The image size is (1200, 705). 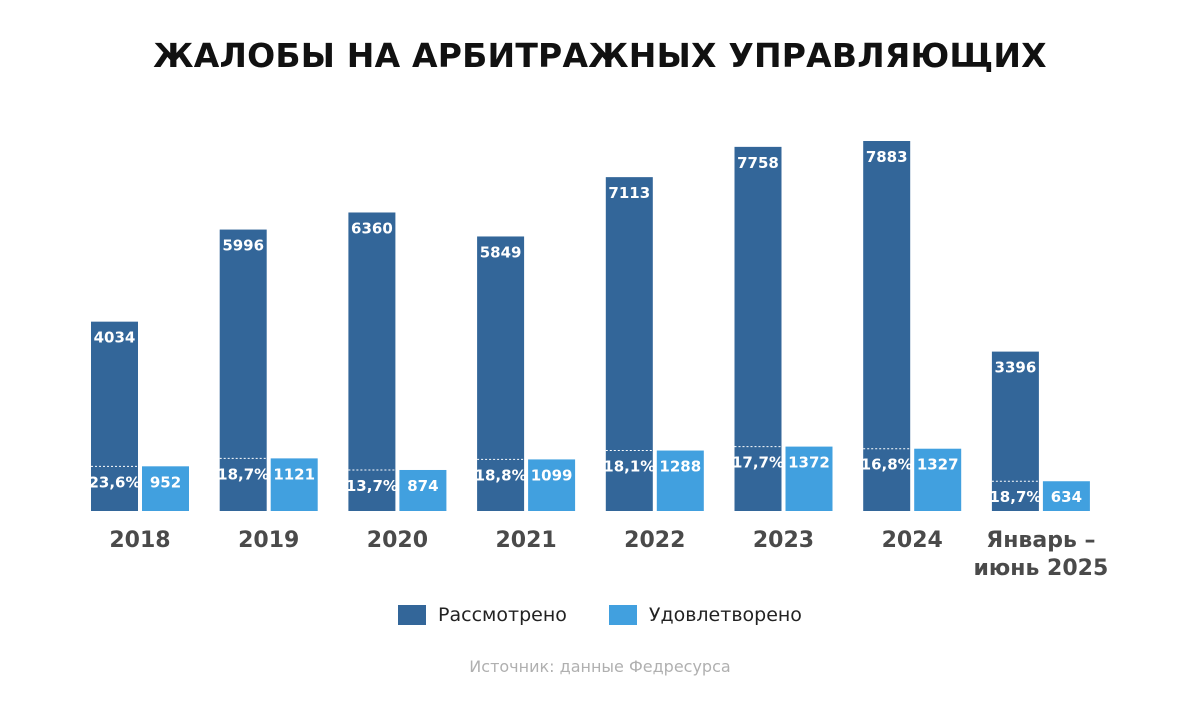 I want to click on legend-item-reviewed: Рассмотрено, so click(x=482, y=615).